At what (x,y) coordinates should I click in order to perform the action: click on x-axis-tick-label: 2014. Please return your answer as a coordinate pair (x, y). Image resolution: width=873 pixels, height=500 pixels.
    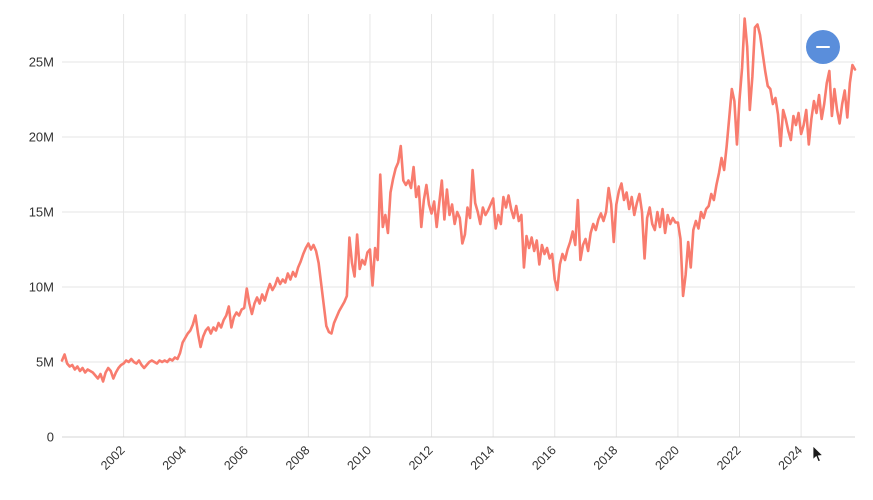
    Looking at the image, I should click on (483, 458).